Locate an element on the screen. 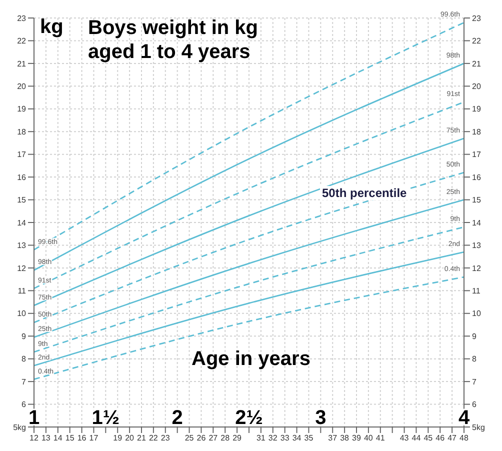 The width and height of the screenshot is (502, 451). x-tick-label: 39 is located at coordinates (357, 438).